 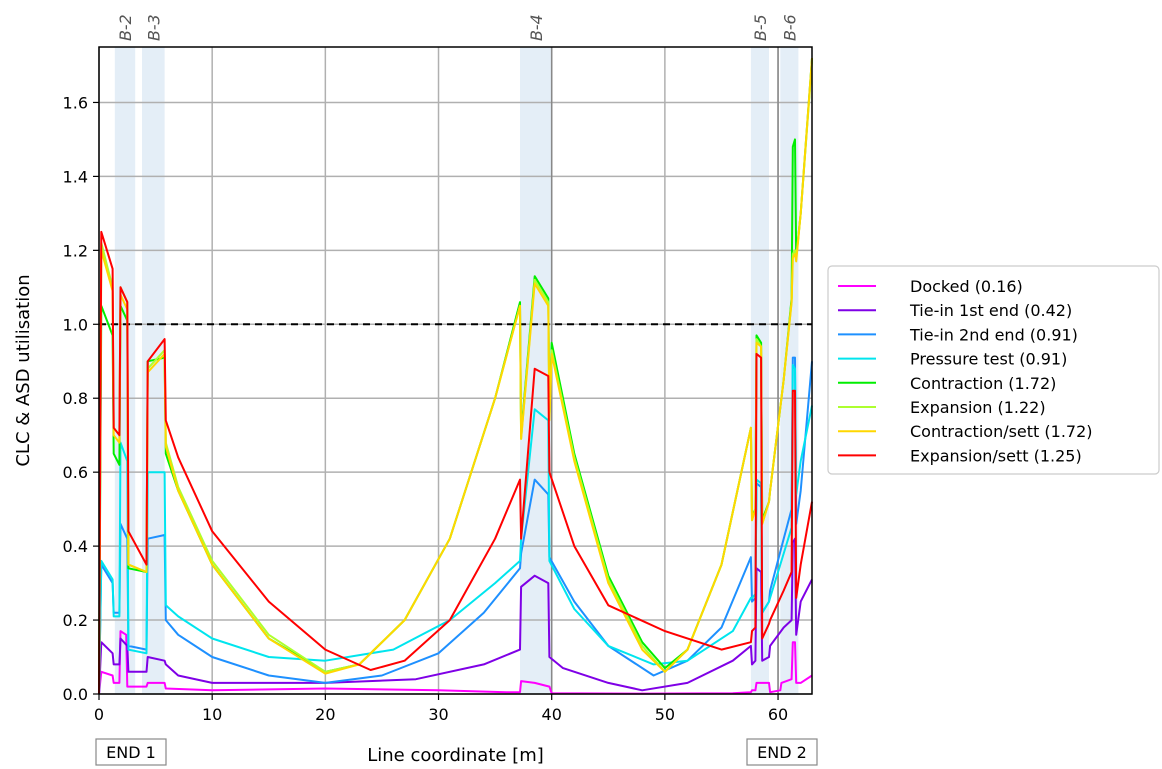 What do you see at coordinates (455, 755) in the screenshot?
I see `x-axis-label: Line coordinate [m]` at bounding box center [455, 755].